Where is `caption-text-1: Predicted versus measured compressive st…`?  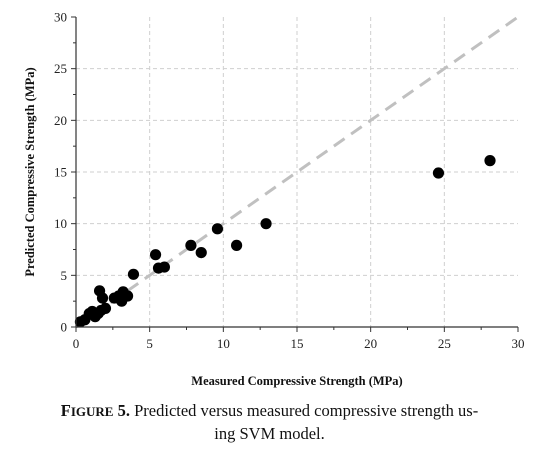
caption-text-1: Predicted versus measured compressive st… is located at coordinates (306, 410).